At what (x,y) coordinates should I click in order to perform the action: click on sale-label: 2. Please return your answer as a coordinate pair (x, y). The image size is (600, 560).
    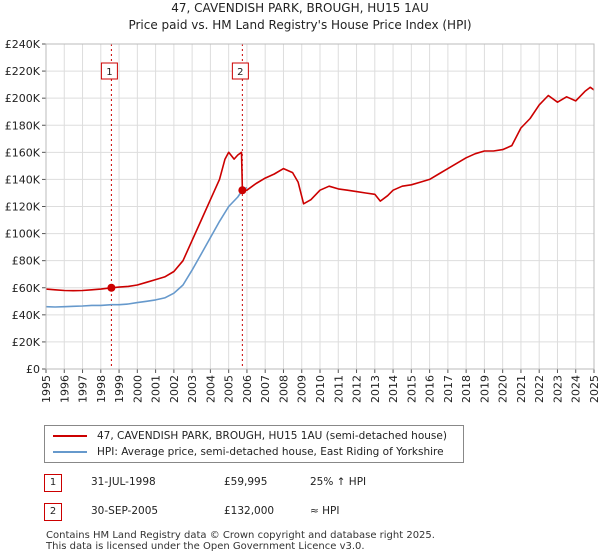
    Looking at the image, I should click on (240, 72).